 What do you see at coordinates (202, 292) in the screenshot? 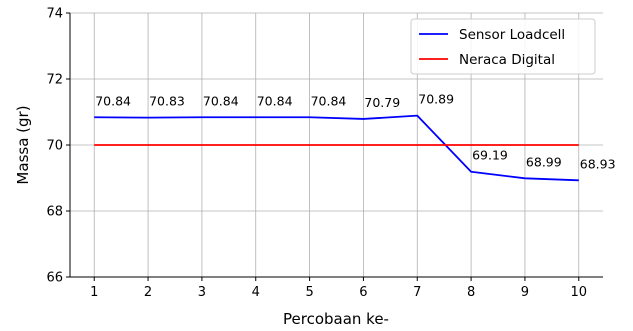
I see `x-tick-label: 3` at bounding box center [202, 292].